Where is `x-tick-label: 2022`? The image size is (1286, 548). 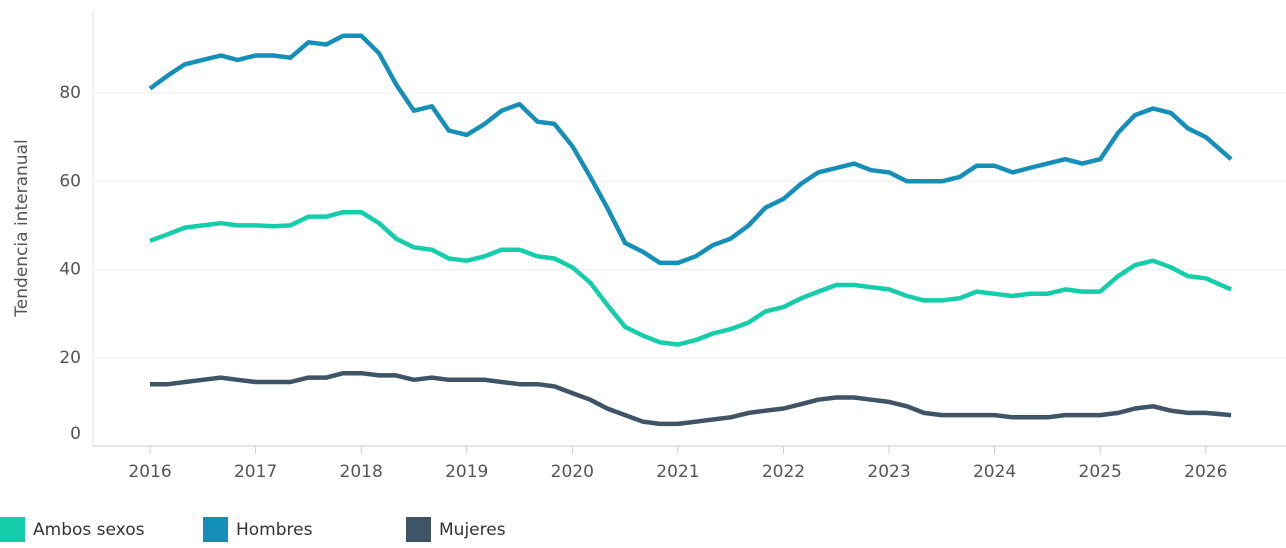 x-tick-label: 2022 is located at coordinates (783, 472).